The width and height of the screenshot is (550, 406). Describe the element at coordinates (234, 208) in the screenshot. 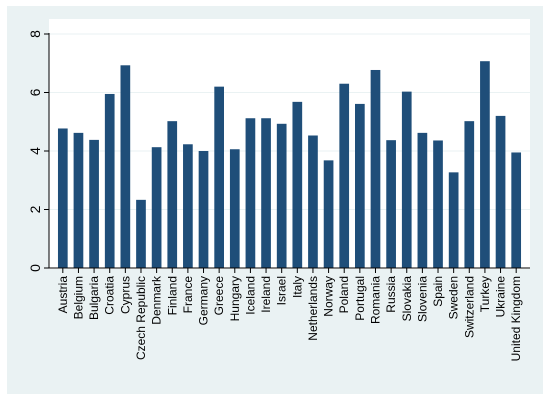

I see `bar-hungary` at that location.